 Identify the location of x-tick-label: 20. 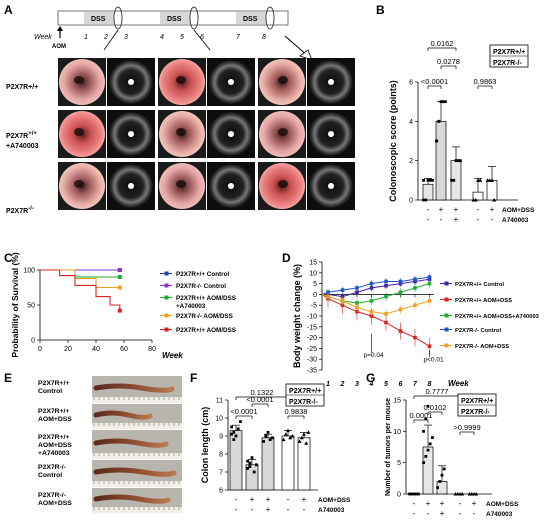
(68, 349).